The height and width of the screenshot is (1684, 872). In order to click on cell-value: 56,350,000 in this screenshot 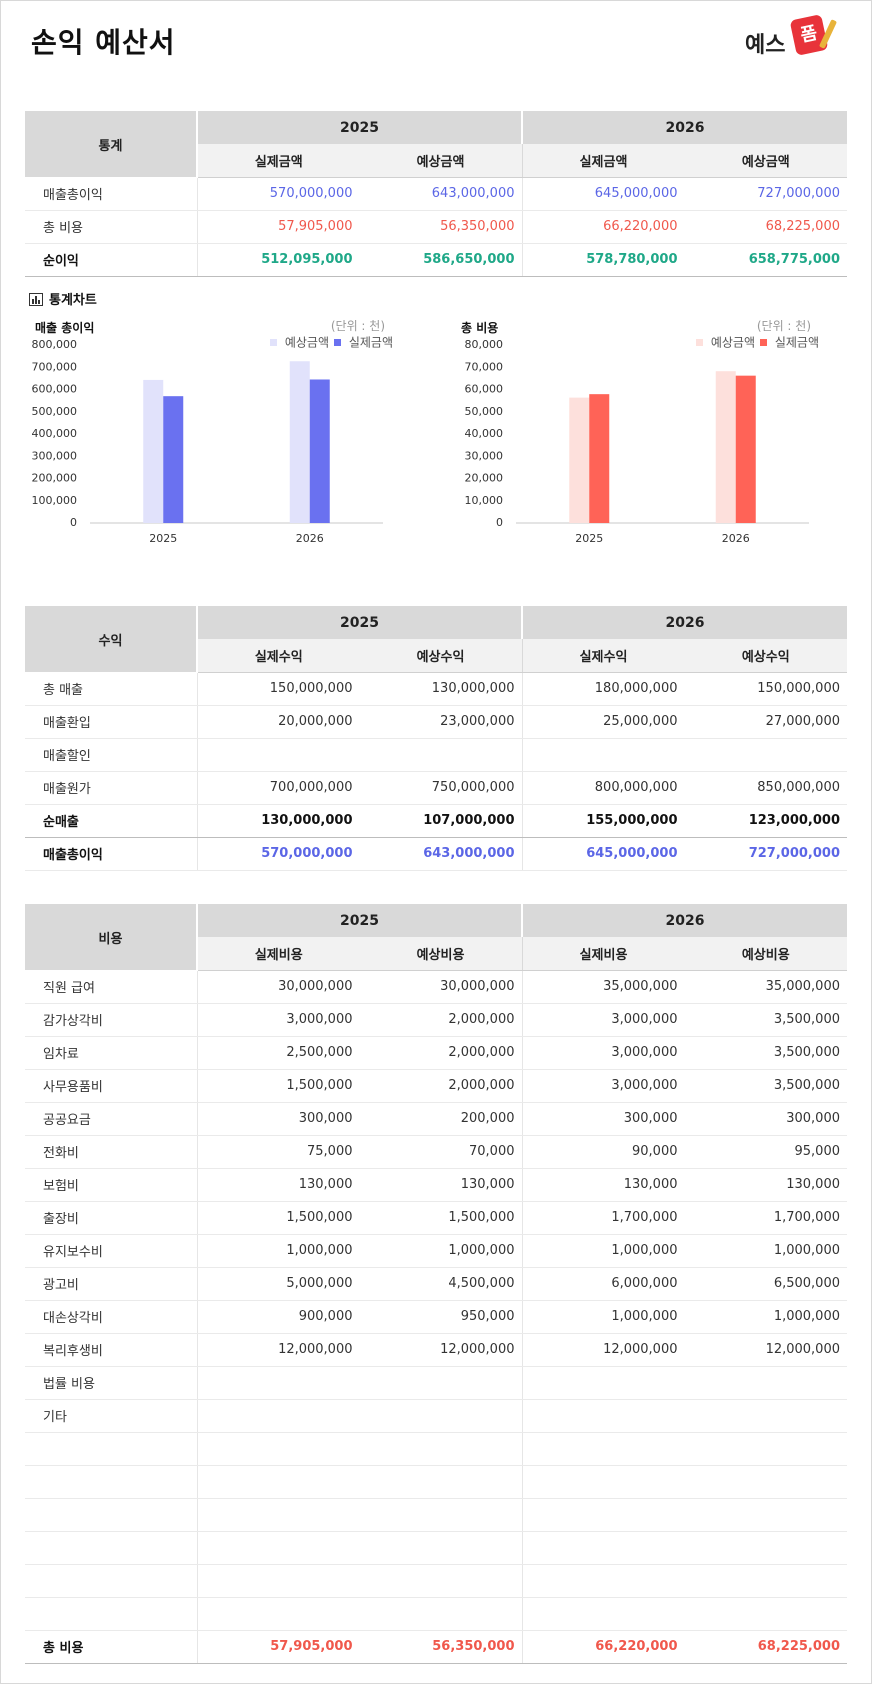, I will do `click(441, 227)`.